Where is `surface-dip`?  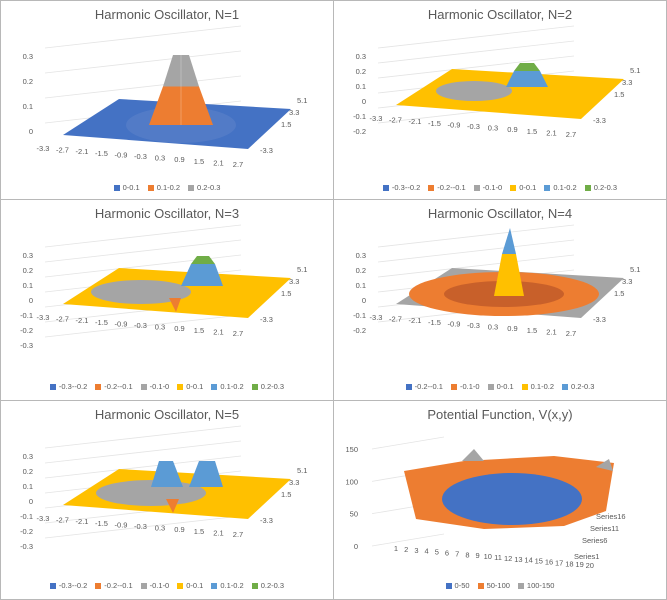
surface-dip is located at coordinates (151, 493).